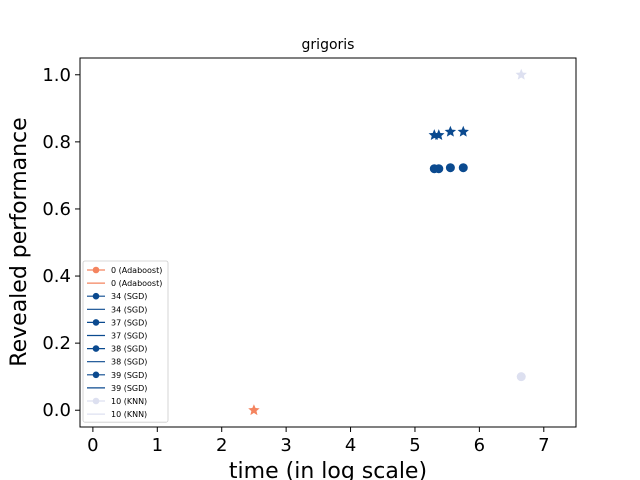 The image size is (640, 480). I want to click on y-tick-label: 0.2, so click(56, 343).